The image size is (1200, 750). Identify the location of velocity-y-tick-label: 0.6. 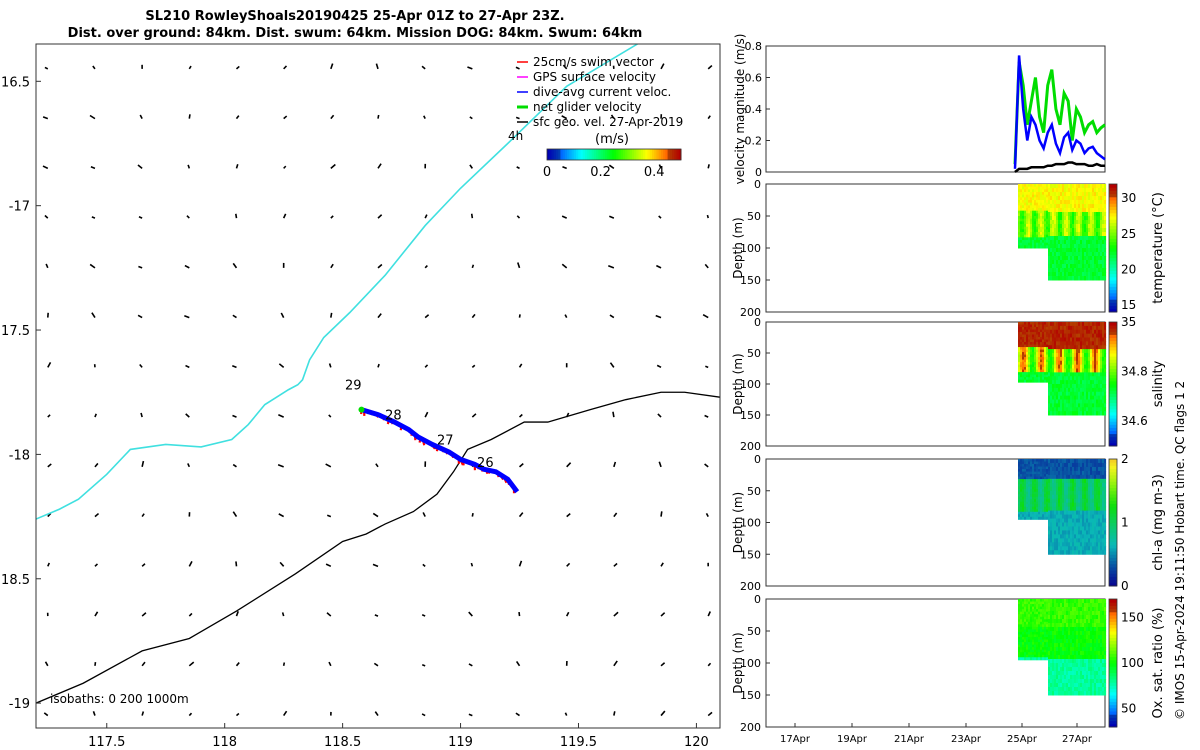
(754, 78).